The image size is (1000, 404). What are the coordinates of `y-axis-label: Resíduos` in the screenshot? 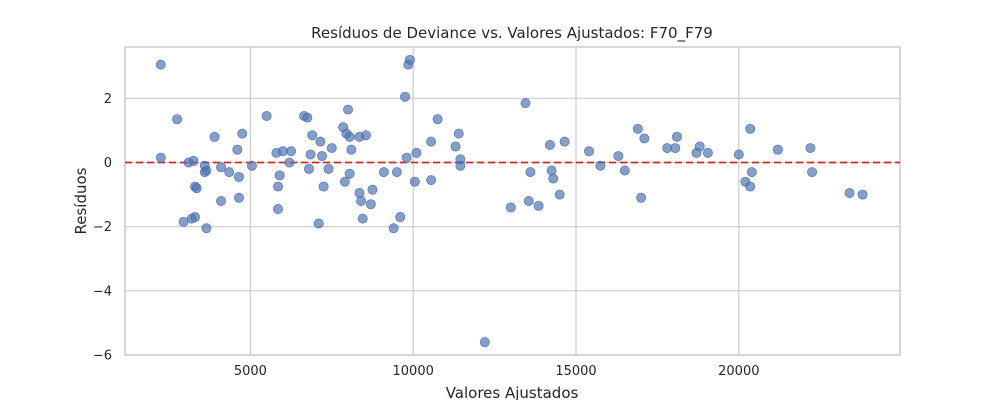 It's located at (81, 200).